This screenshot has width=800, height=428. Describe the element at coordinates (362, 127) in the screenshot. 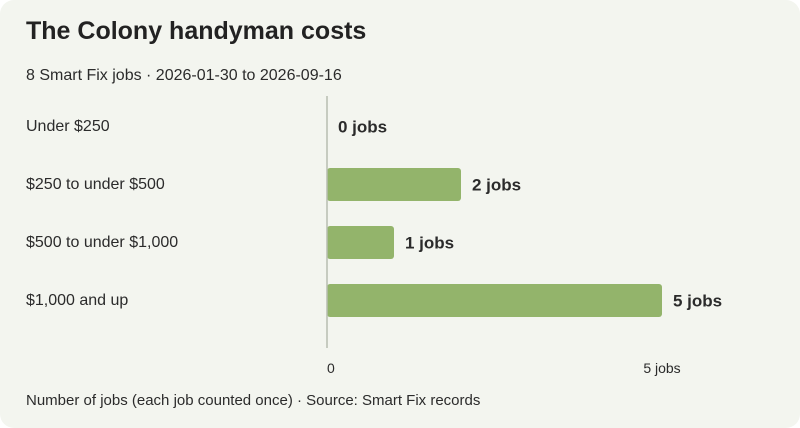

I see `data-label: 0 jobs` at that location.